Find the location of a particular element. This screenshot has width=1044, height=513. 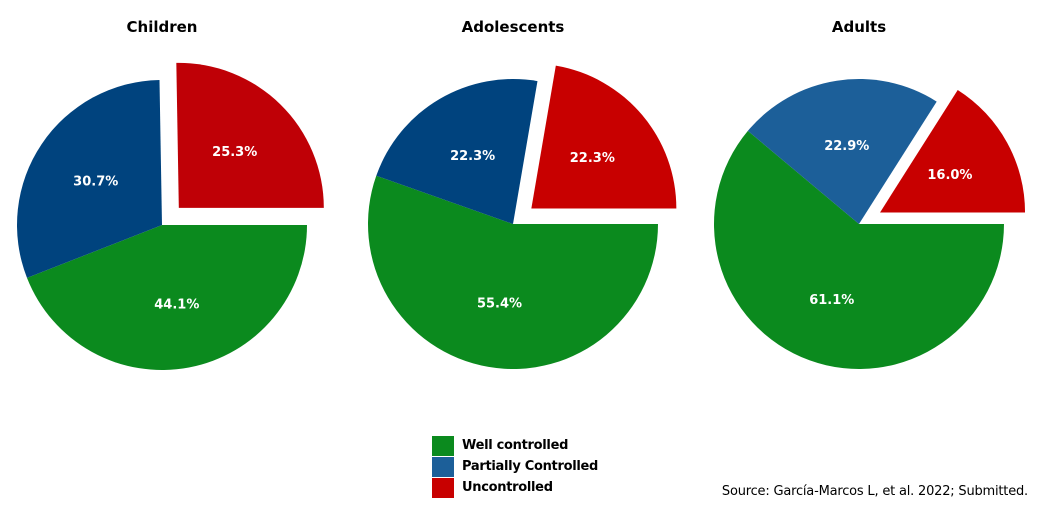

legend-label: Well controlled is located at coordinates (515, 445).